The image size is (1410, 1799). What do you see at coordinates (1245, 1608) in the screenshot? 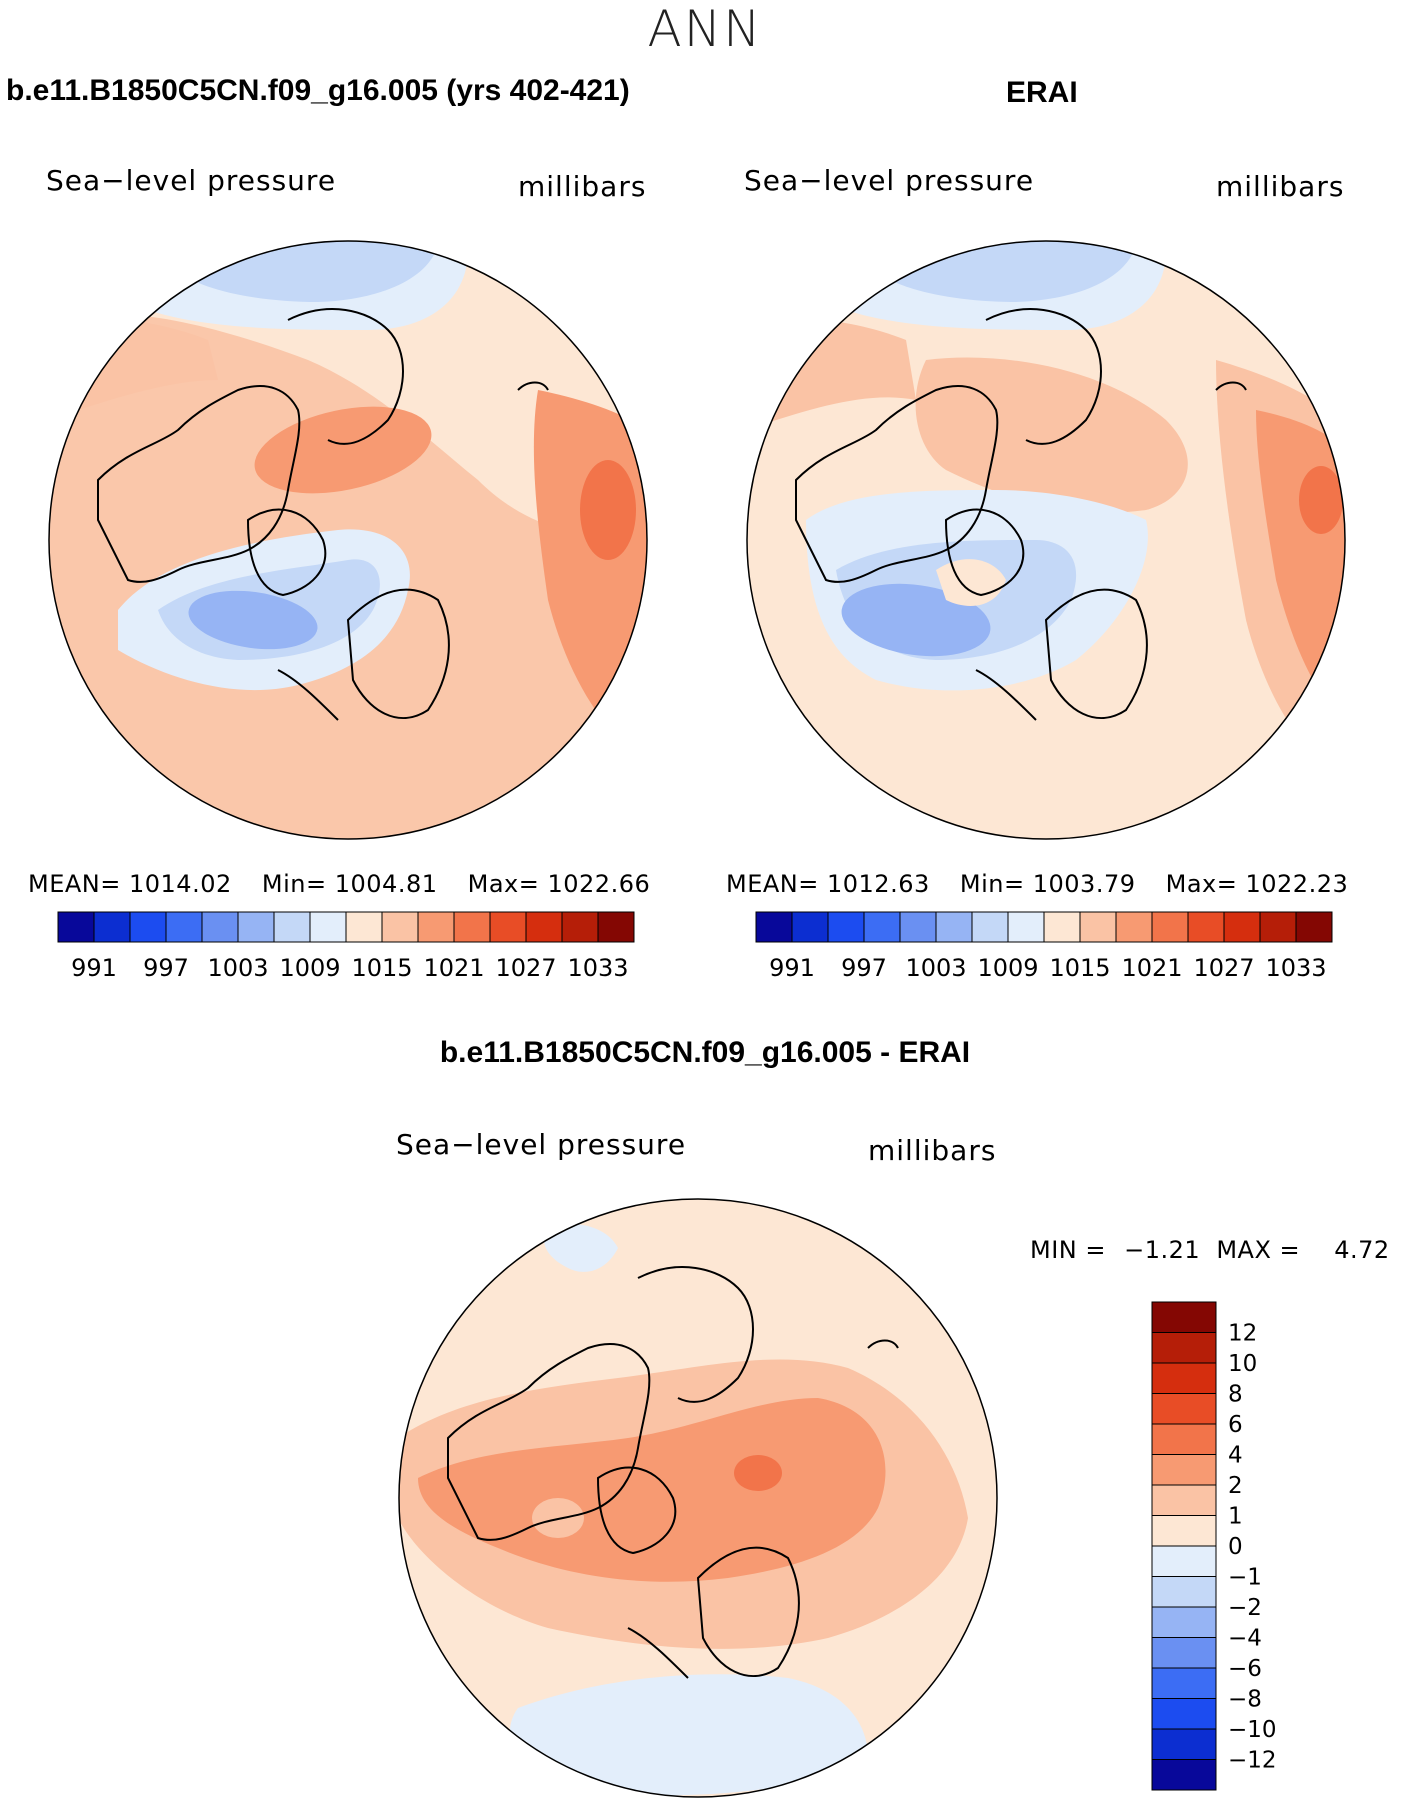
I see `colorbar-tick-label: −2` at bounding box center [1245, 1608].